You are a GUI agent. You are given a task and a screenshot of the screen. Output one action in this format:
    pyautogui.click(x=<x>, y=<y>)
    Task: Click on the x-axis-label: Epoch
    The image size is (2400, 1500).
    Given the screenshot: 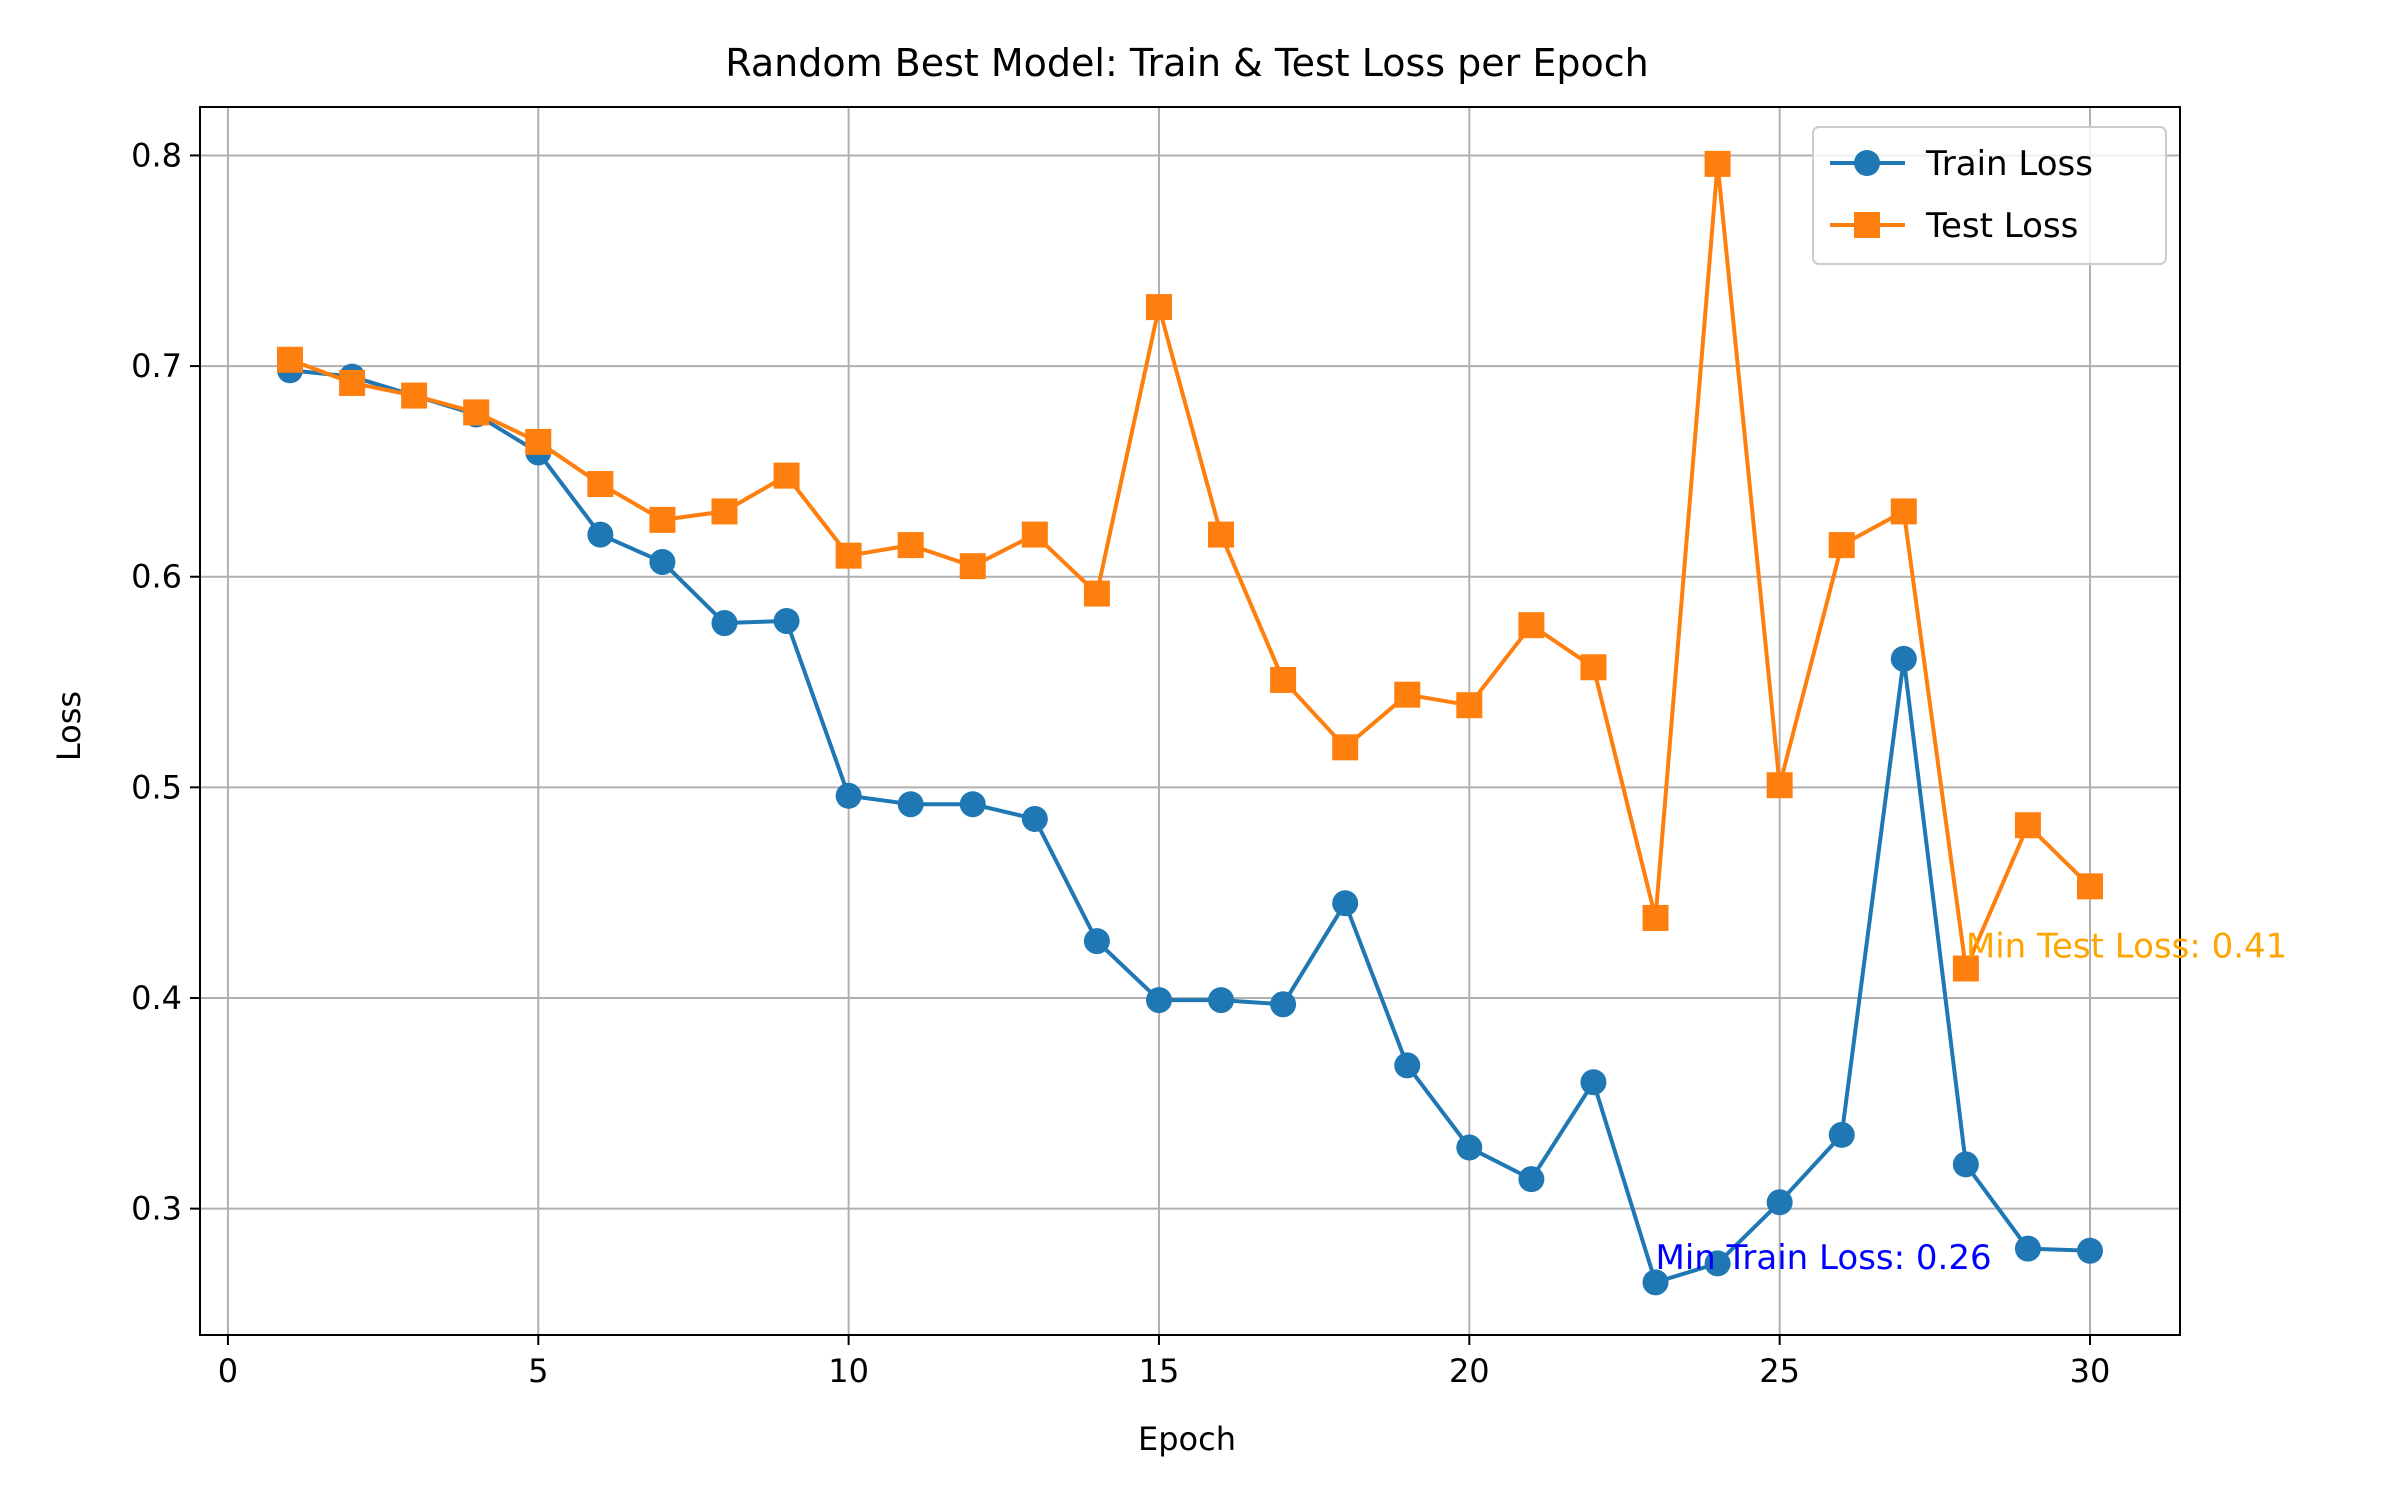 What is the action you would take?
    pyautogui.click(x=1187, y=1439)
    